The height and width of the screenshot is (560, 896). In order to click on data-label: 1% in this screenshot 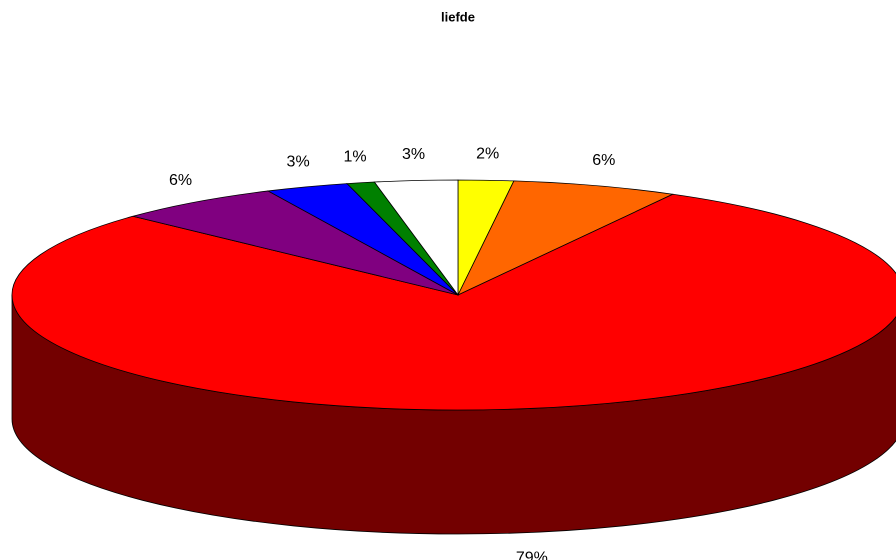, I will do `click(354, 157)`.